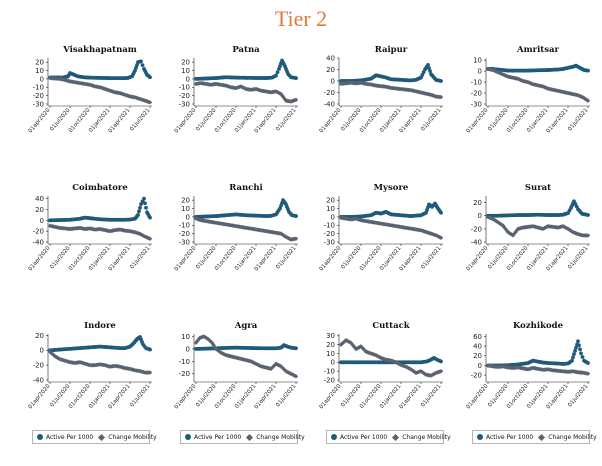 The width and height of the screenshot is (602, 466). What do you see at coordinates (99, 50) in the screenshot?
I see `panel-title: Visakhapatnam` at bounding box center [99, 50].